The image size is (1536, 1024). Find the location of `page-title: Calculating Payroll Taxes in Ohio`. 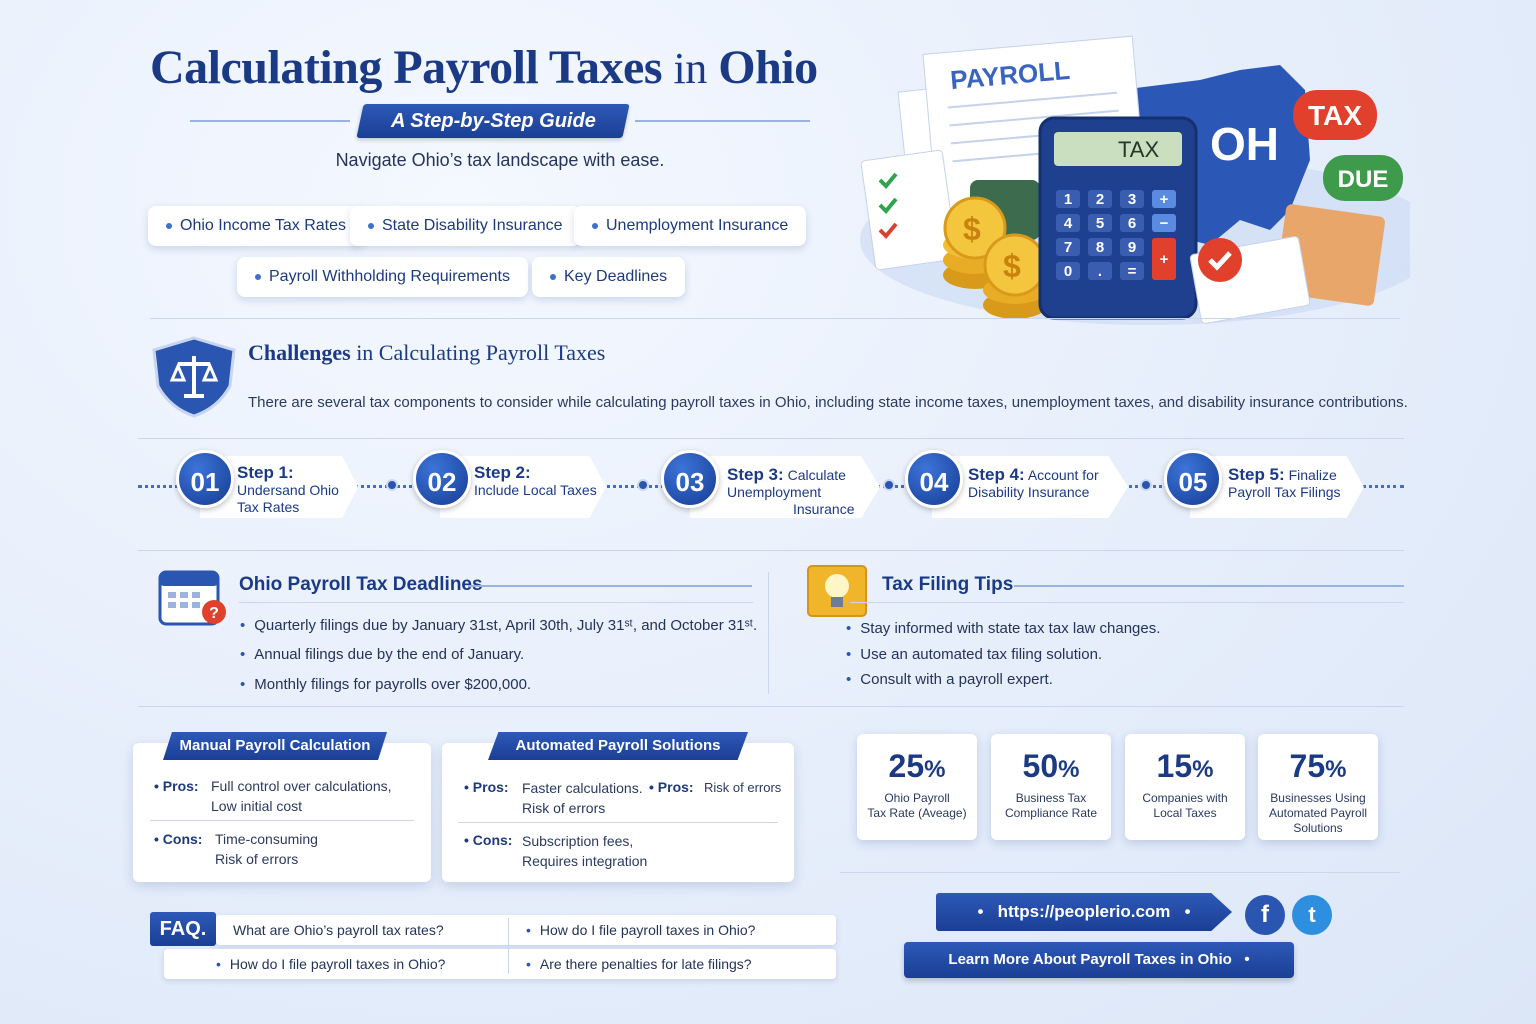

page-title: Calculating Payroll Taxes in Ohio is located at coordinates (484, 67).